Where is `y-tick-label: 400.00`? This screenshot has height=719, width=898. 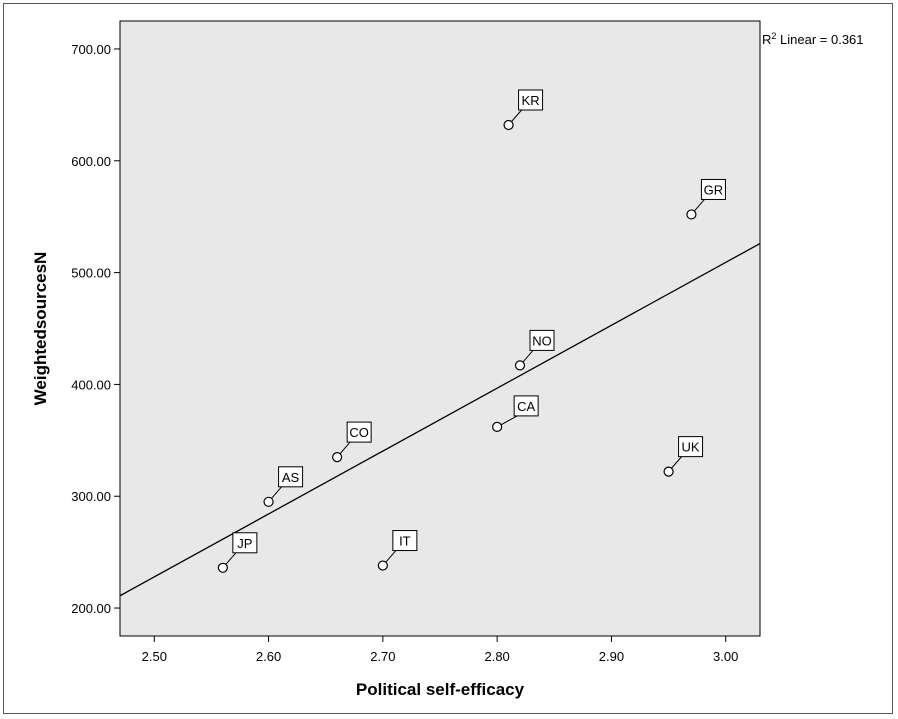 y-tick-label: 400.00 is located at coordinates (91, 384).